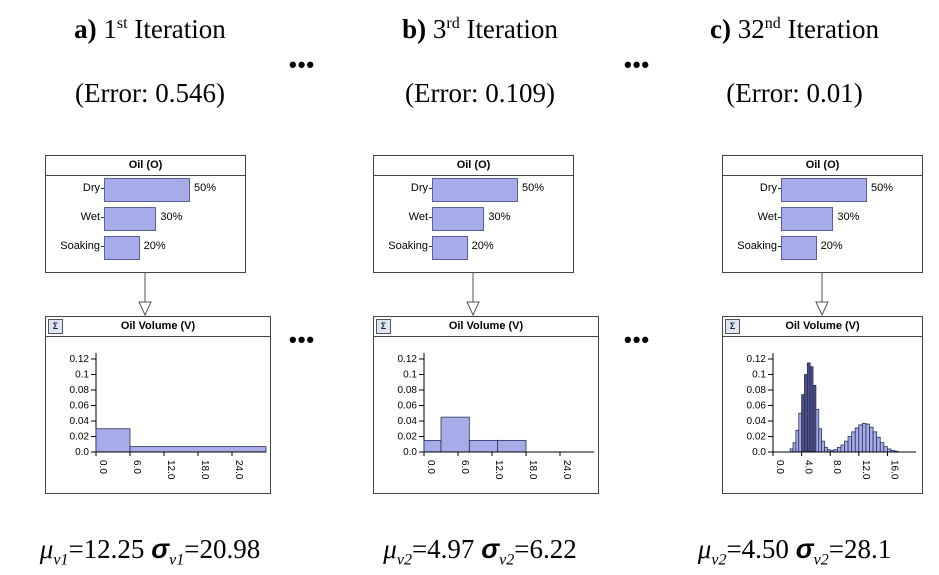 The image size is (939, 575). I want to click on iteration-number: 32, so click(751, 29).